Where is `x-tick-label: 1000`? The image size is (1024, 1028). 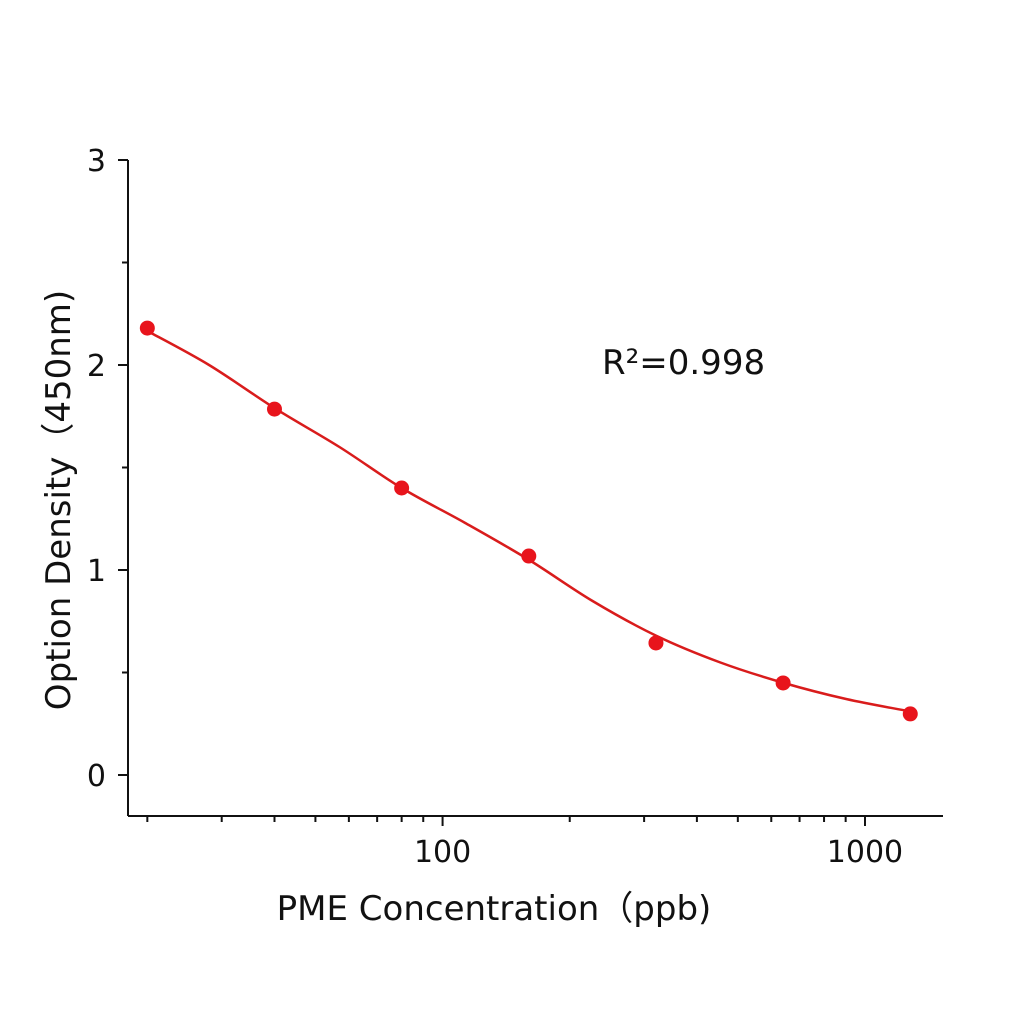
x-tick-label: 1000 is located at coordinates (865, 852).